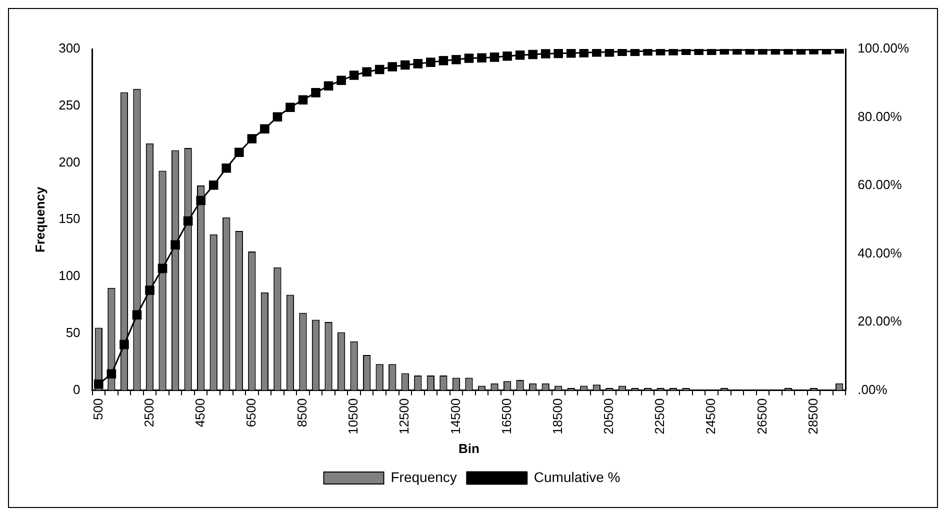  I want to click on x-tick-label: 10500, so click(353, 416).